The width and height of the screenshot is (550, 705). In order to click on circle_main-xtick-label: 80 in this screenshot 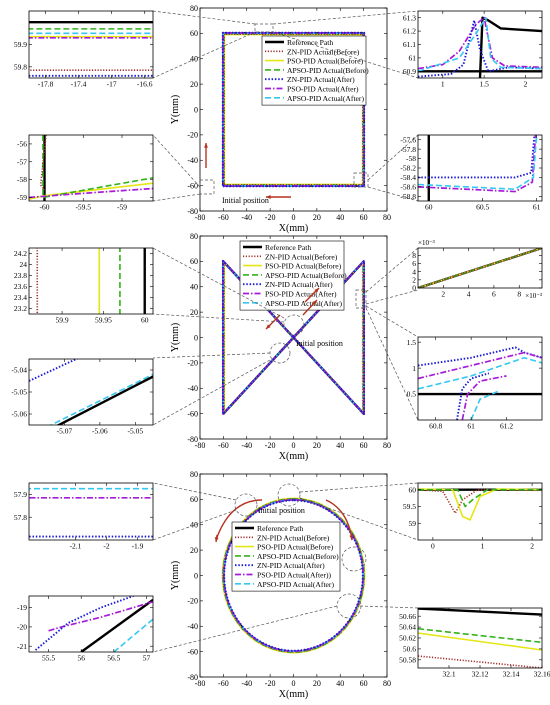, I will do `click(387, 683)`.